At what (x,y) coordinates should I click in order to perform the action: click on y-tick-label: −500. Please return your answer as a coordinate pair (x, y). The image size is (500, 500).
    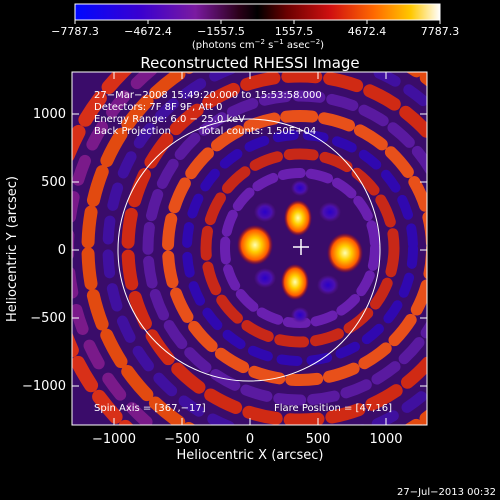
    Looking at the image, I should click on (48, 318).